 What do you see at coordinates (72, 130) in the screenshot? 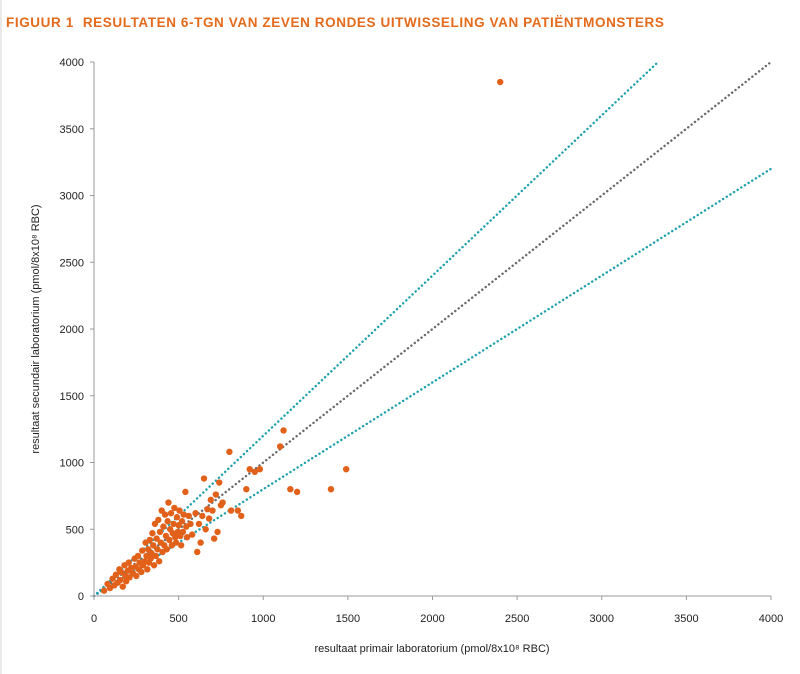
I see `y-tick-label: 3500` at bounding box center [72, 130].